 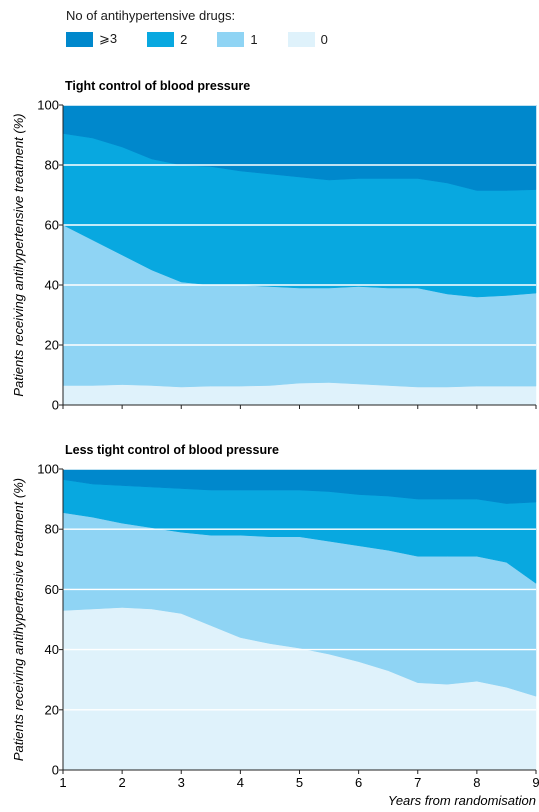 What do you see at coordinates (52, 165) in the screenshot?
I see `chart-1-ytick-label-80: 80` at bounding box center [52, 165].